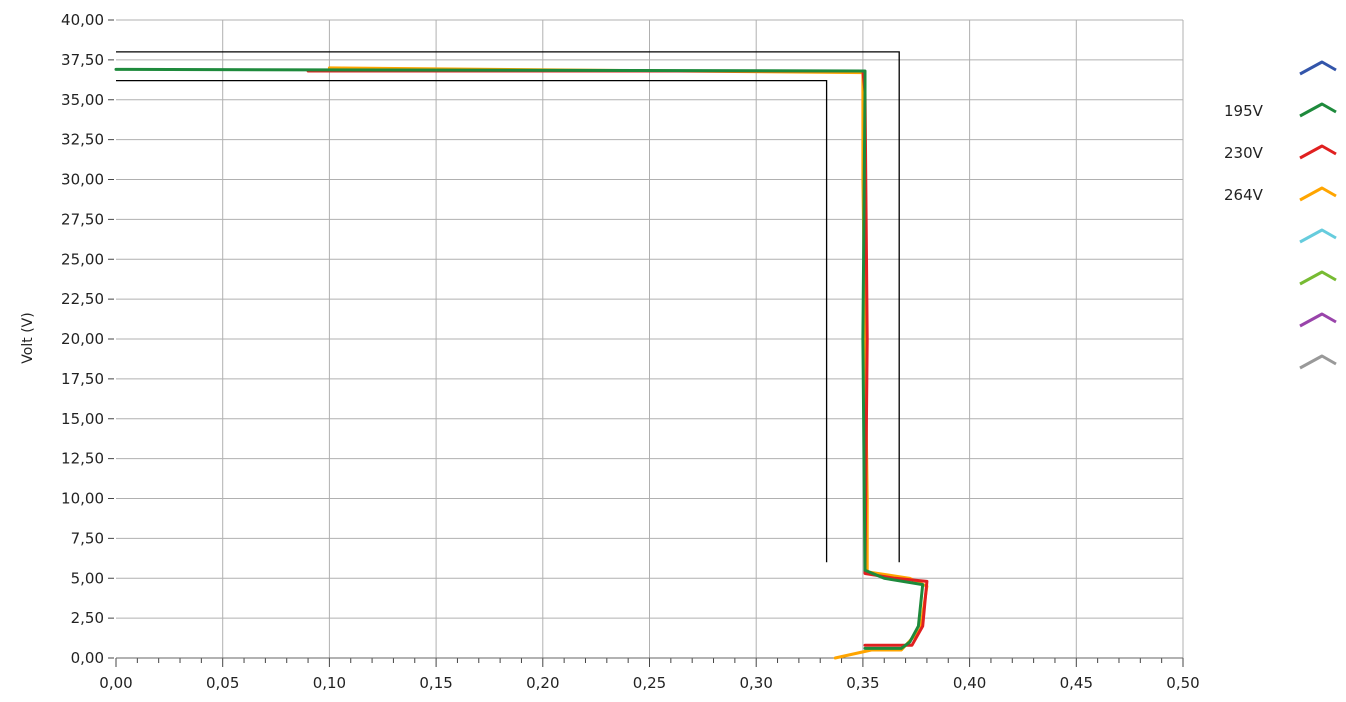 The width and height of the screenshot is (1346, 702). I want to click on y-tick-label: 17,50, so click(82, 379).